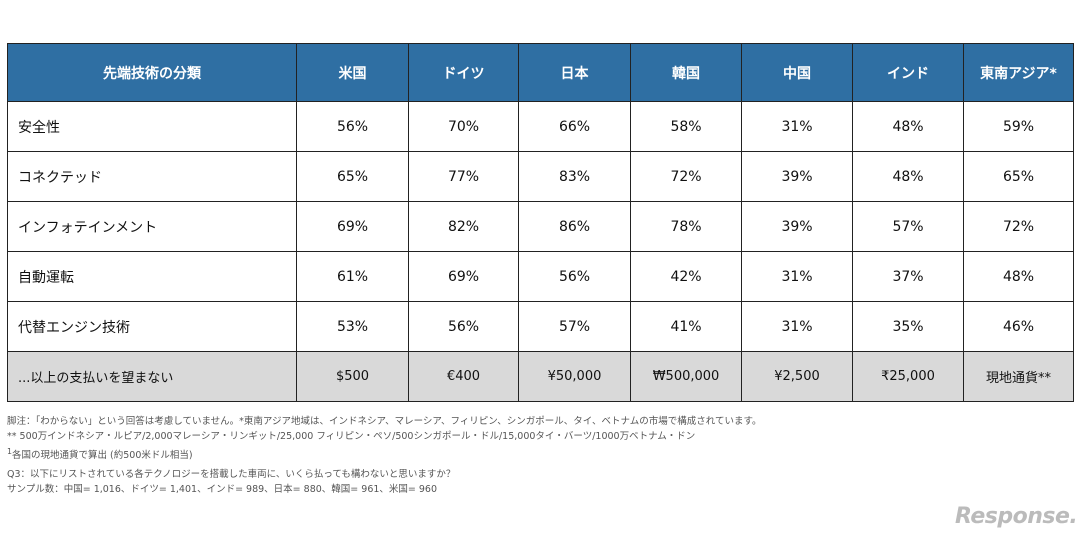 The image size is (1080, 540). I want to click on table-cell: 61%, so click(352, 276).